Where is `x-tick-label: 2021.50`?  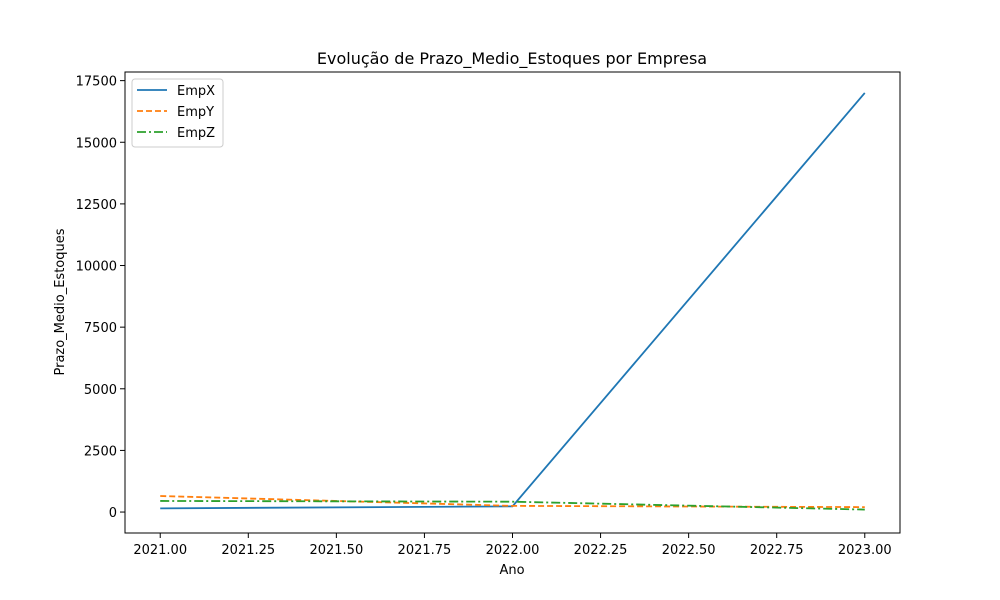
x-tick-label: 2021.50 is located at coordinates (336, 550).